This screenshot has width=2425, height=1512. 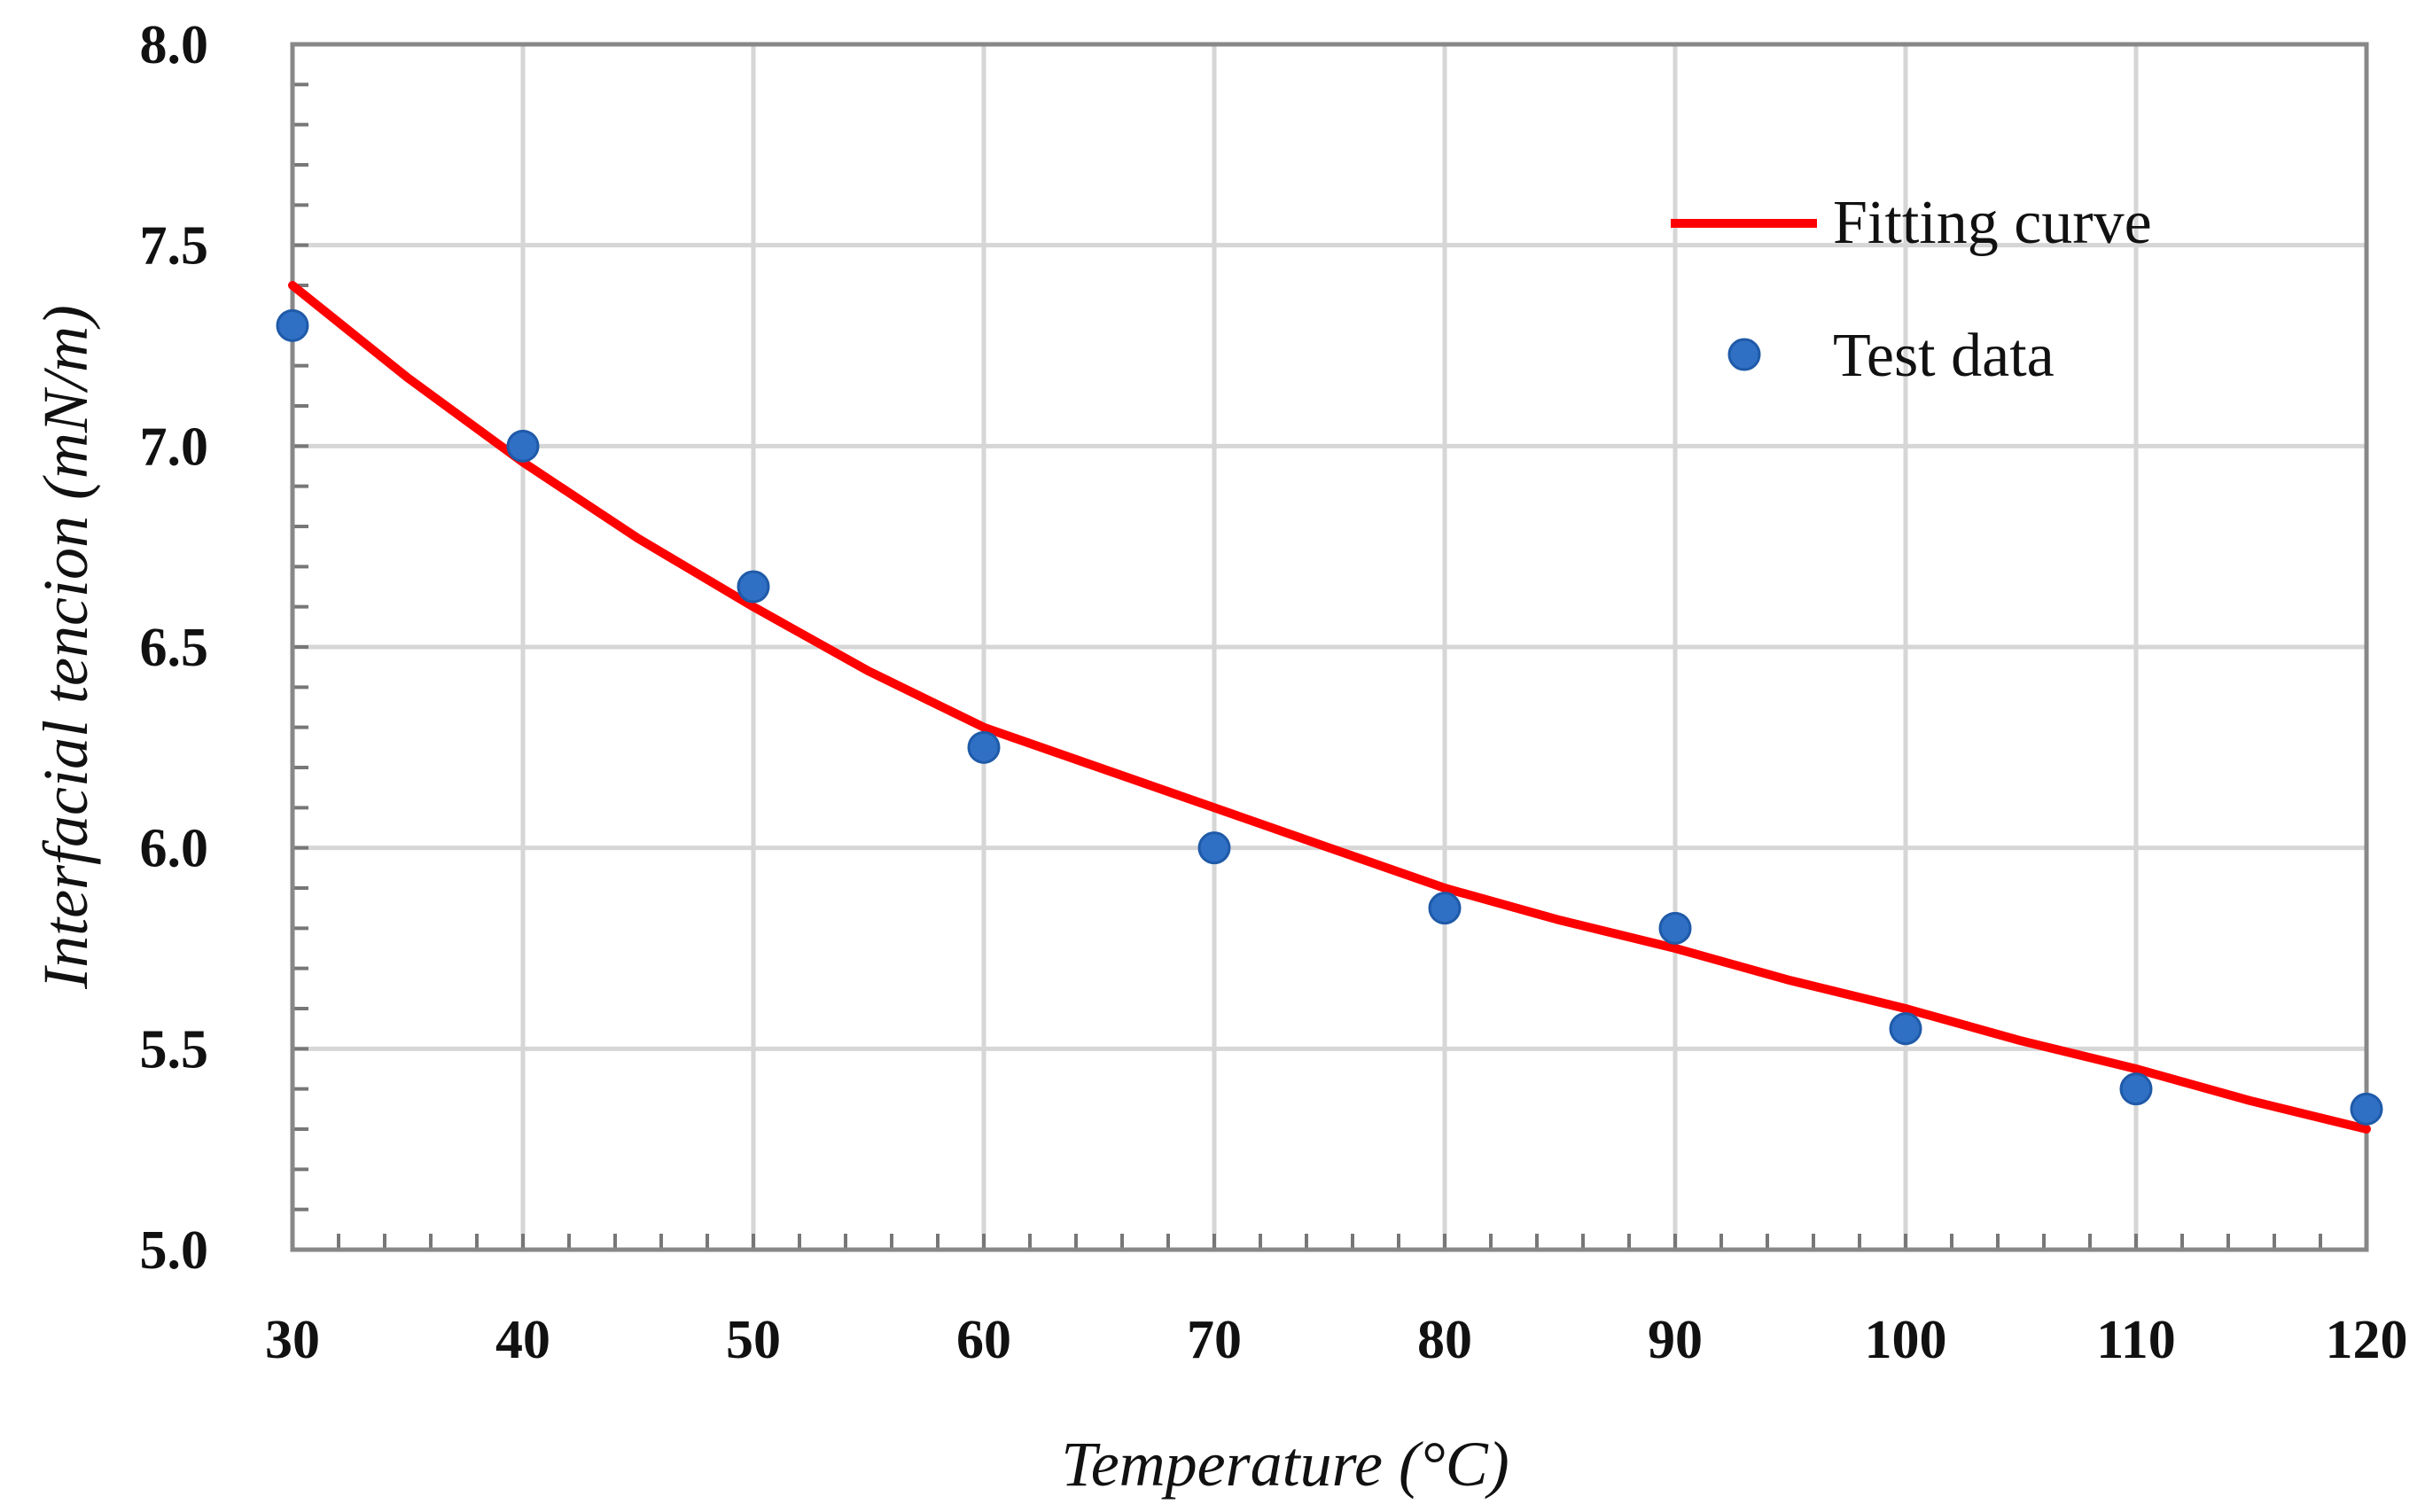 I want to click on x-tick-label-30: 30, so click(x=293, y=1340).